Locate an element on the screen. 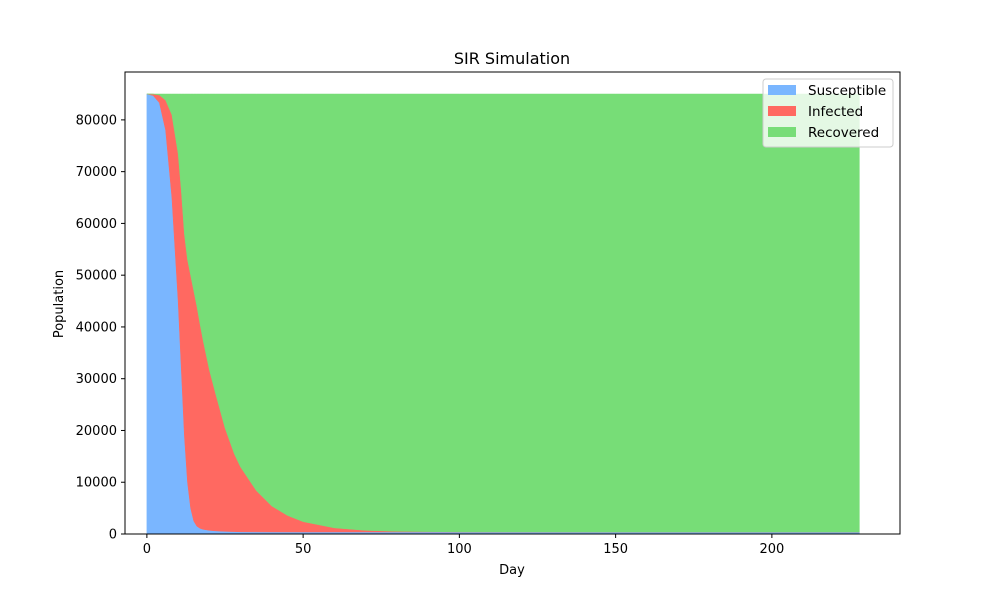 Image resolution: width=1000 pixels, height=604 pixels. y-tick-label: 0 is located at coordinates (113, 535).